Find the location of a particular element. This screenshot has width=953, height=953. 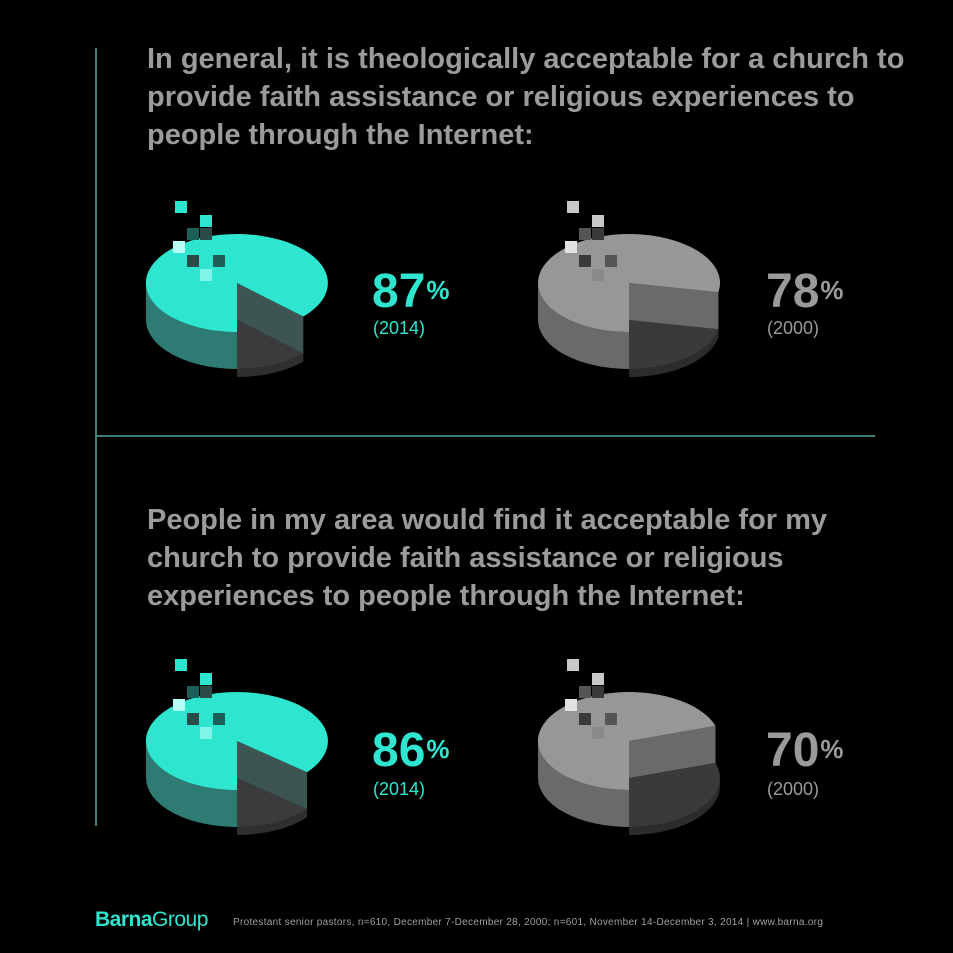

percent-label-1: 87% is located at coordinates (411, 292).